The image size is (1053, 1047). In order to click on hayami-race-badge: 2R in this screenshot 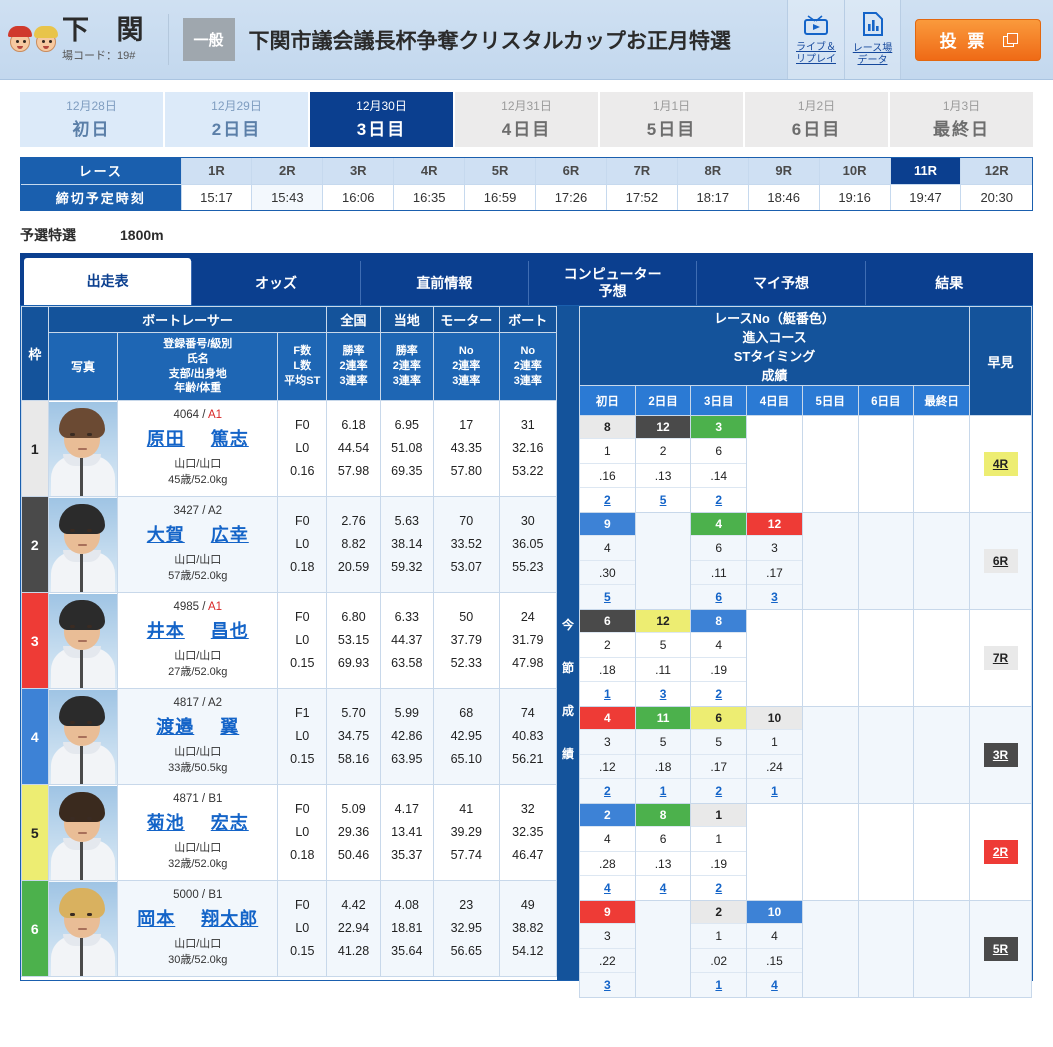, I will do `click(1000, 852)`.